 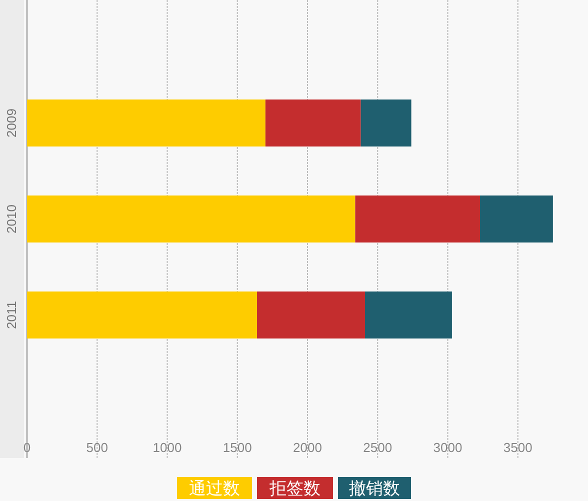 What do you see at coordinates (11, 123) in the screenshot?
I see `y-tick-label: 2009` at bounding box center [11, 123].